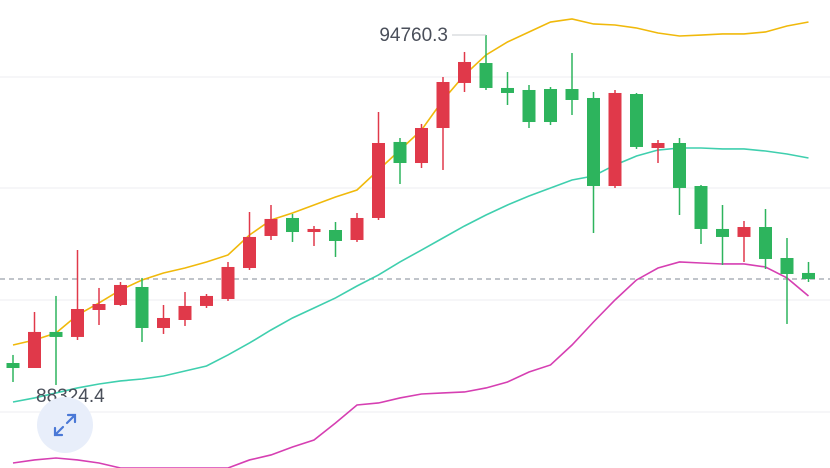 The height and width of the screenshot is (468, 830). I want to click on expand-button-bg, so click(65, 425).